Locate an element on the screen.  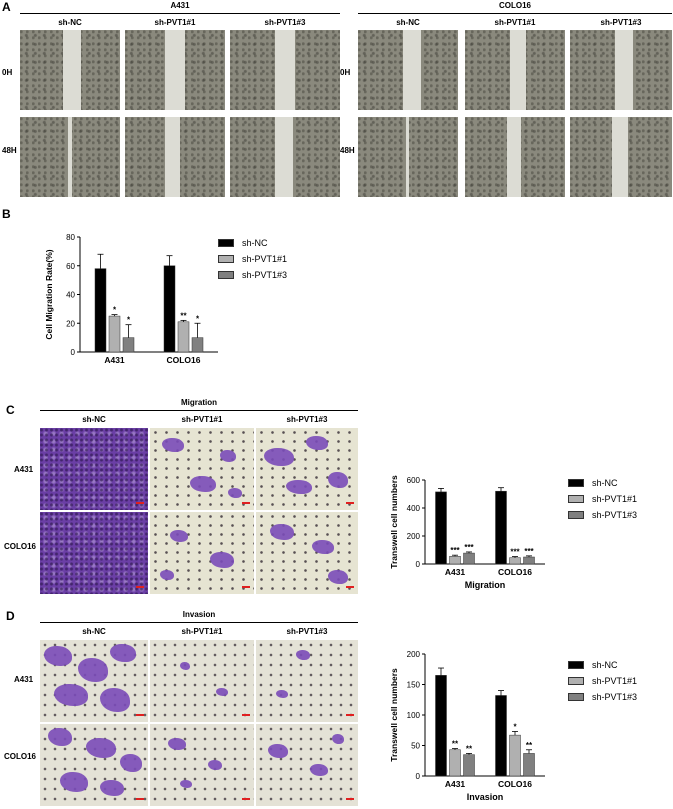
panel-label-b: B is located at coordinates (6, 214).